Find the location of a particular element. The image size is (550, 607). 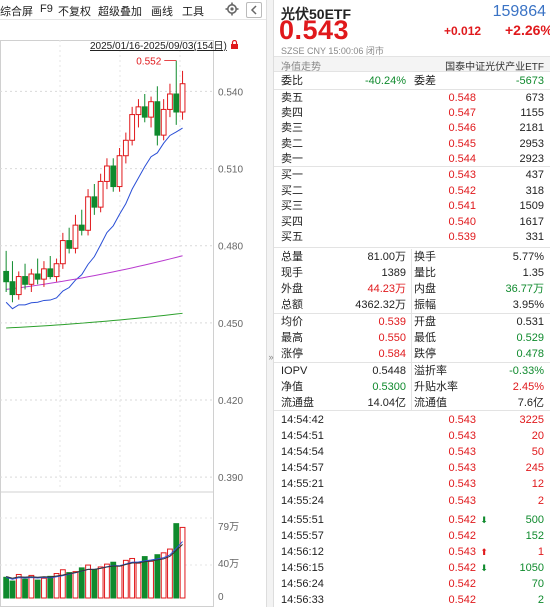

toolbar-draw-line: 画线 is located at coordinates (162, 12).